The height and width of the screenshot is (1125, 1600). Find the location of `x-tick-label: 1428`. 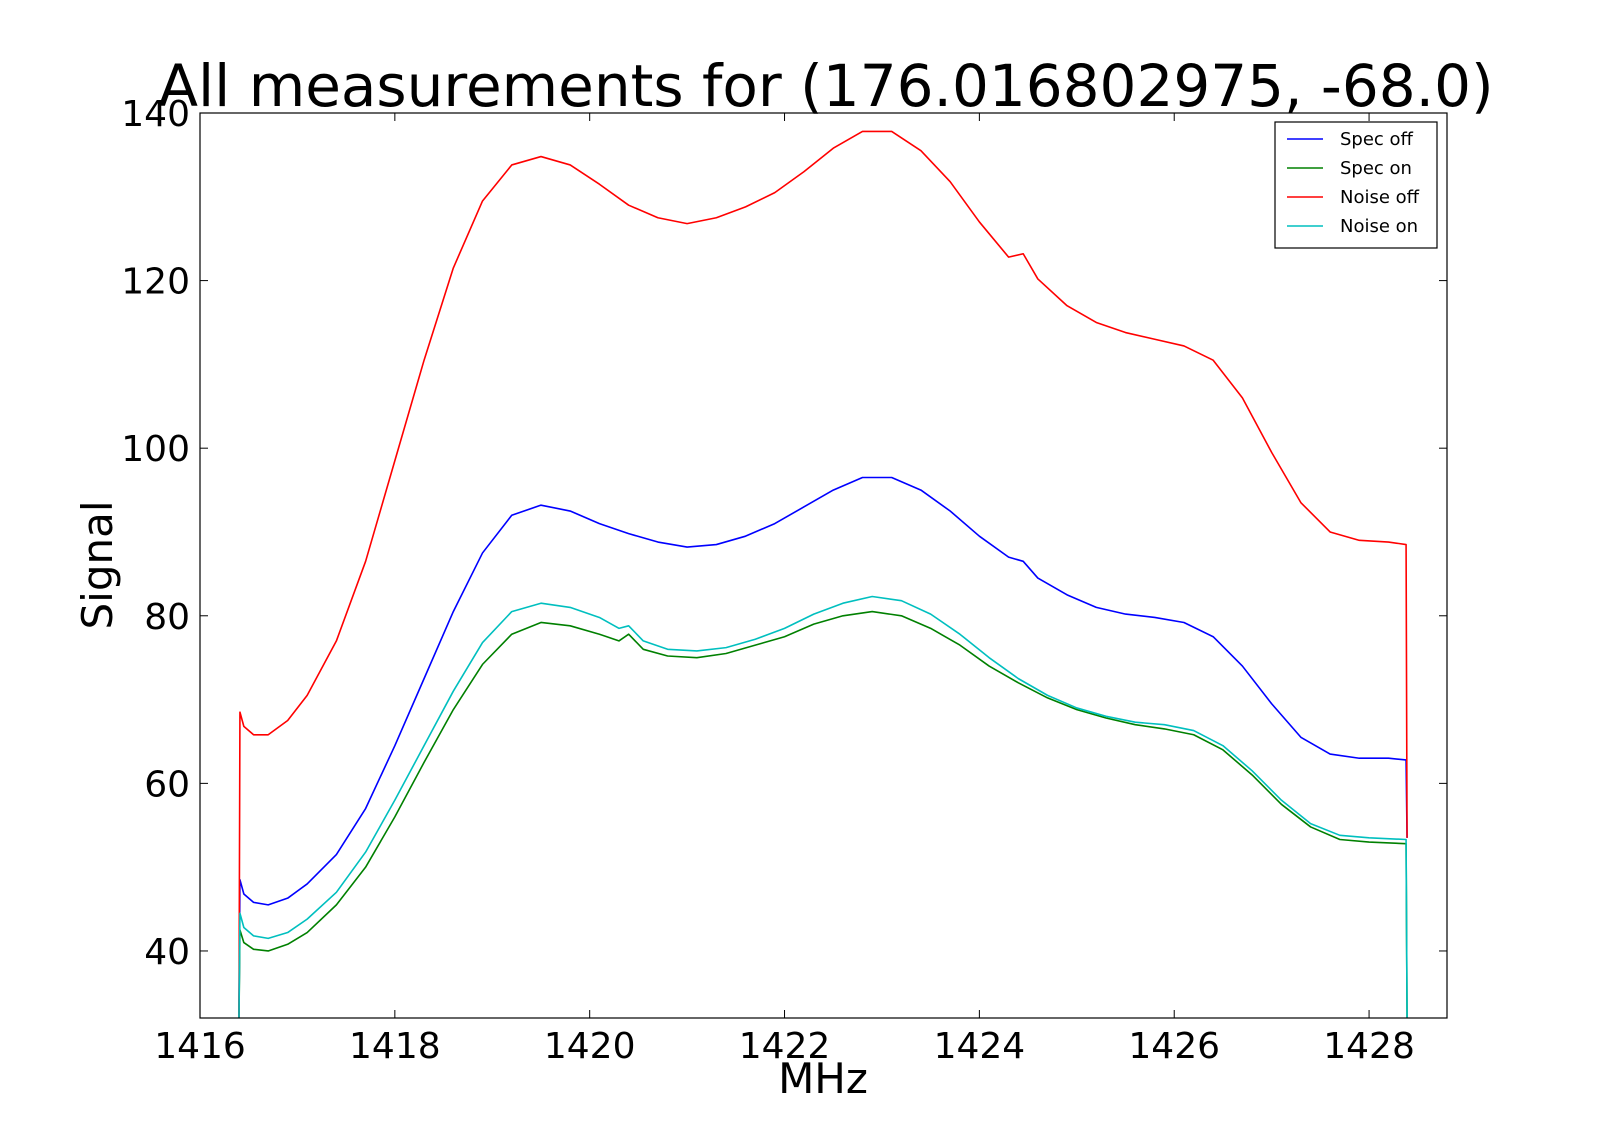

x-tick-label: 1428 is located at coordinates (1369, 1046).